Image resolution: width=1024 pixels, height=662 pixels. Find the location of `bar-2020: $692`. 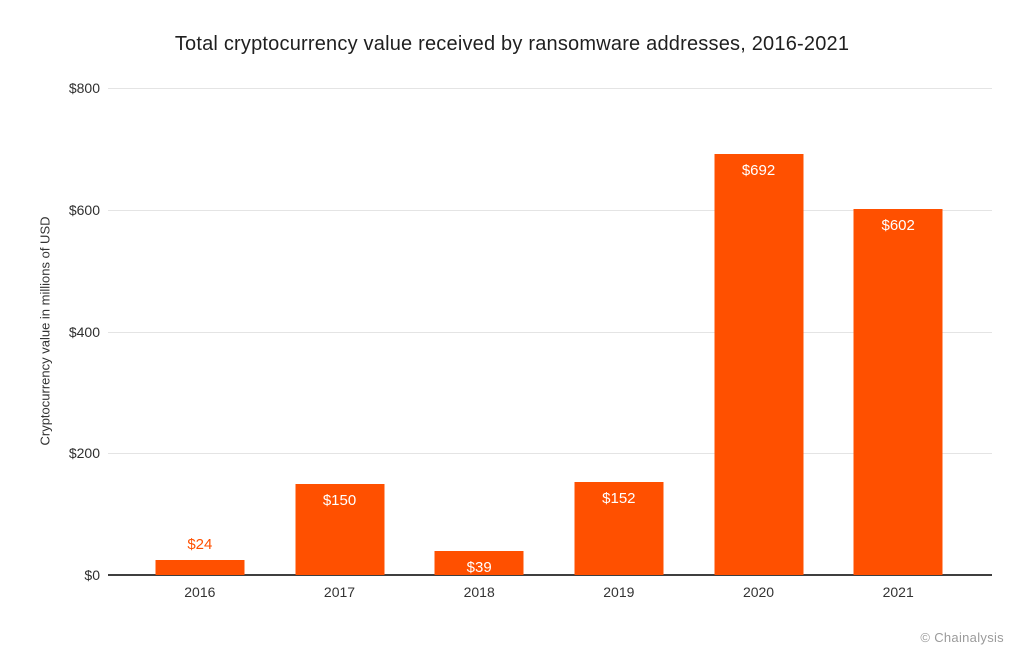

bar-2020: $692 is located at coordinates (759, 364).